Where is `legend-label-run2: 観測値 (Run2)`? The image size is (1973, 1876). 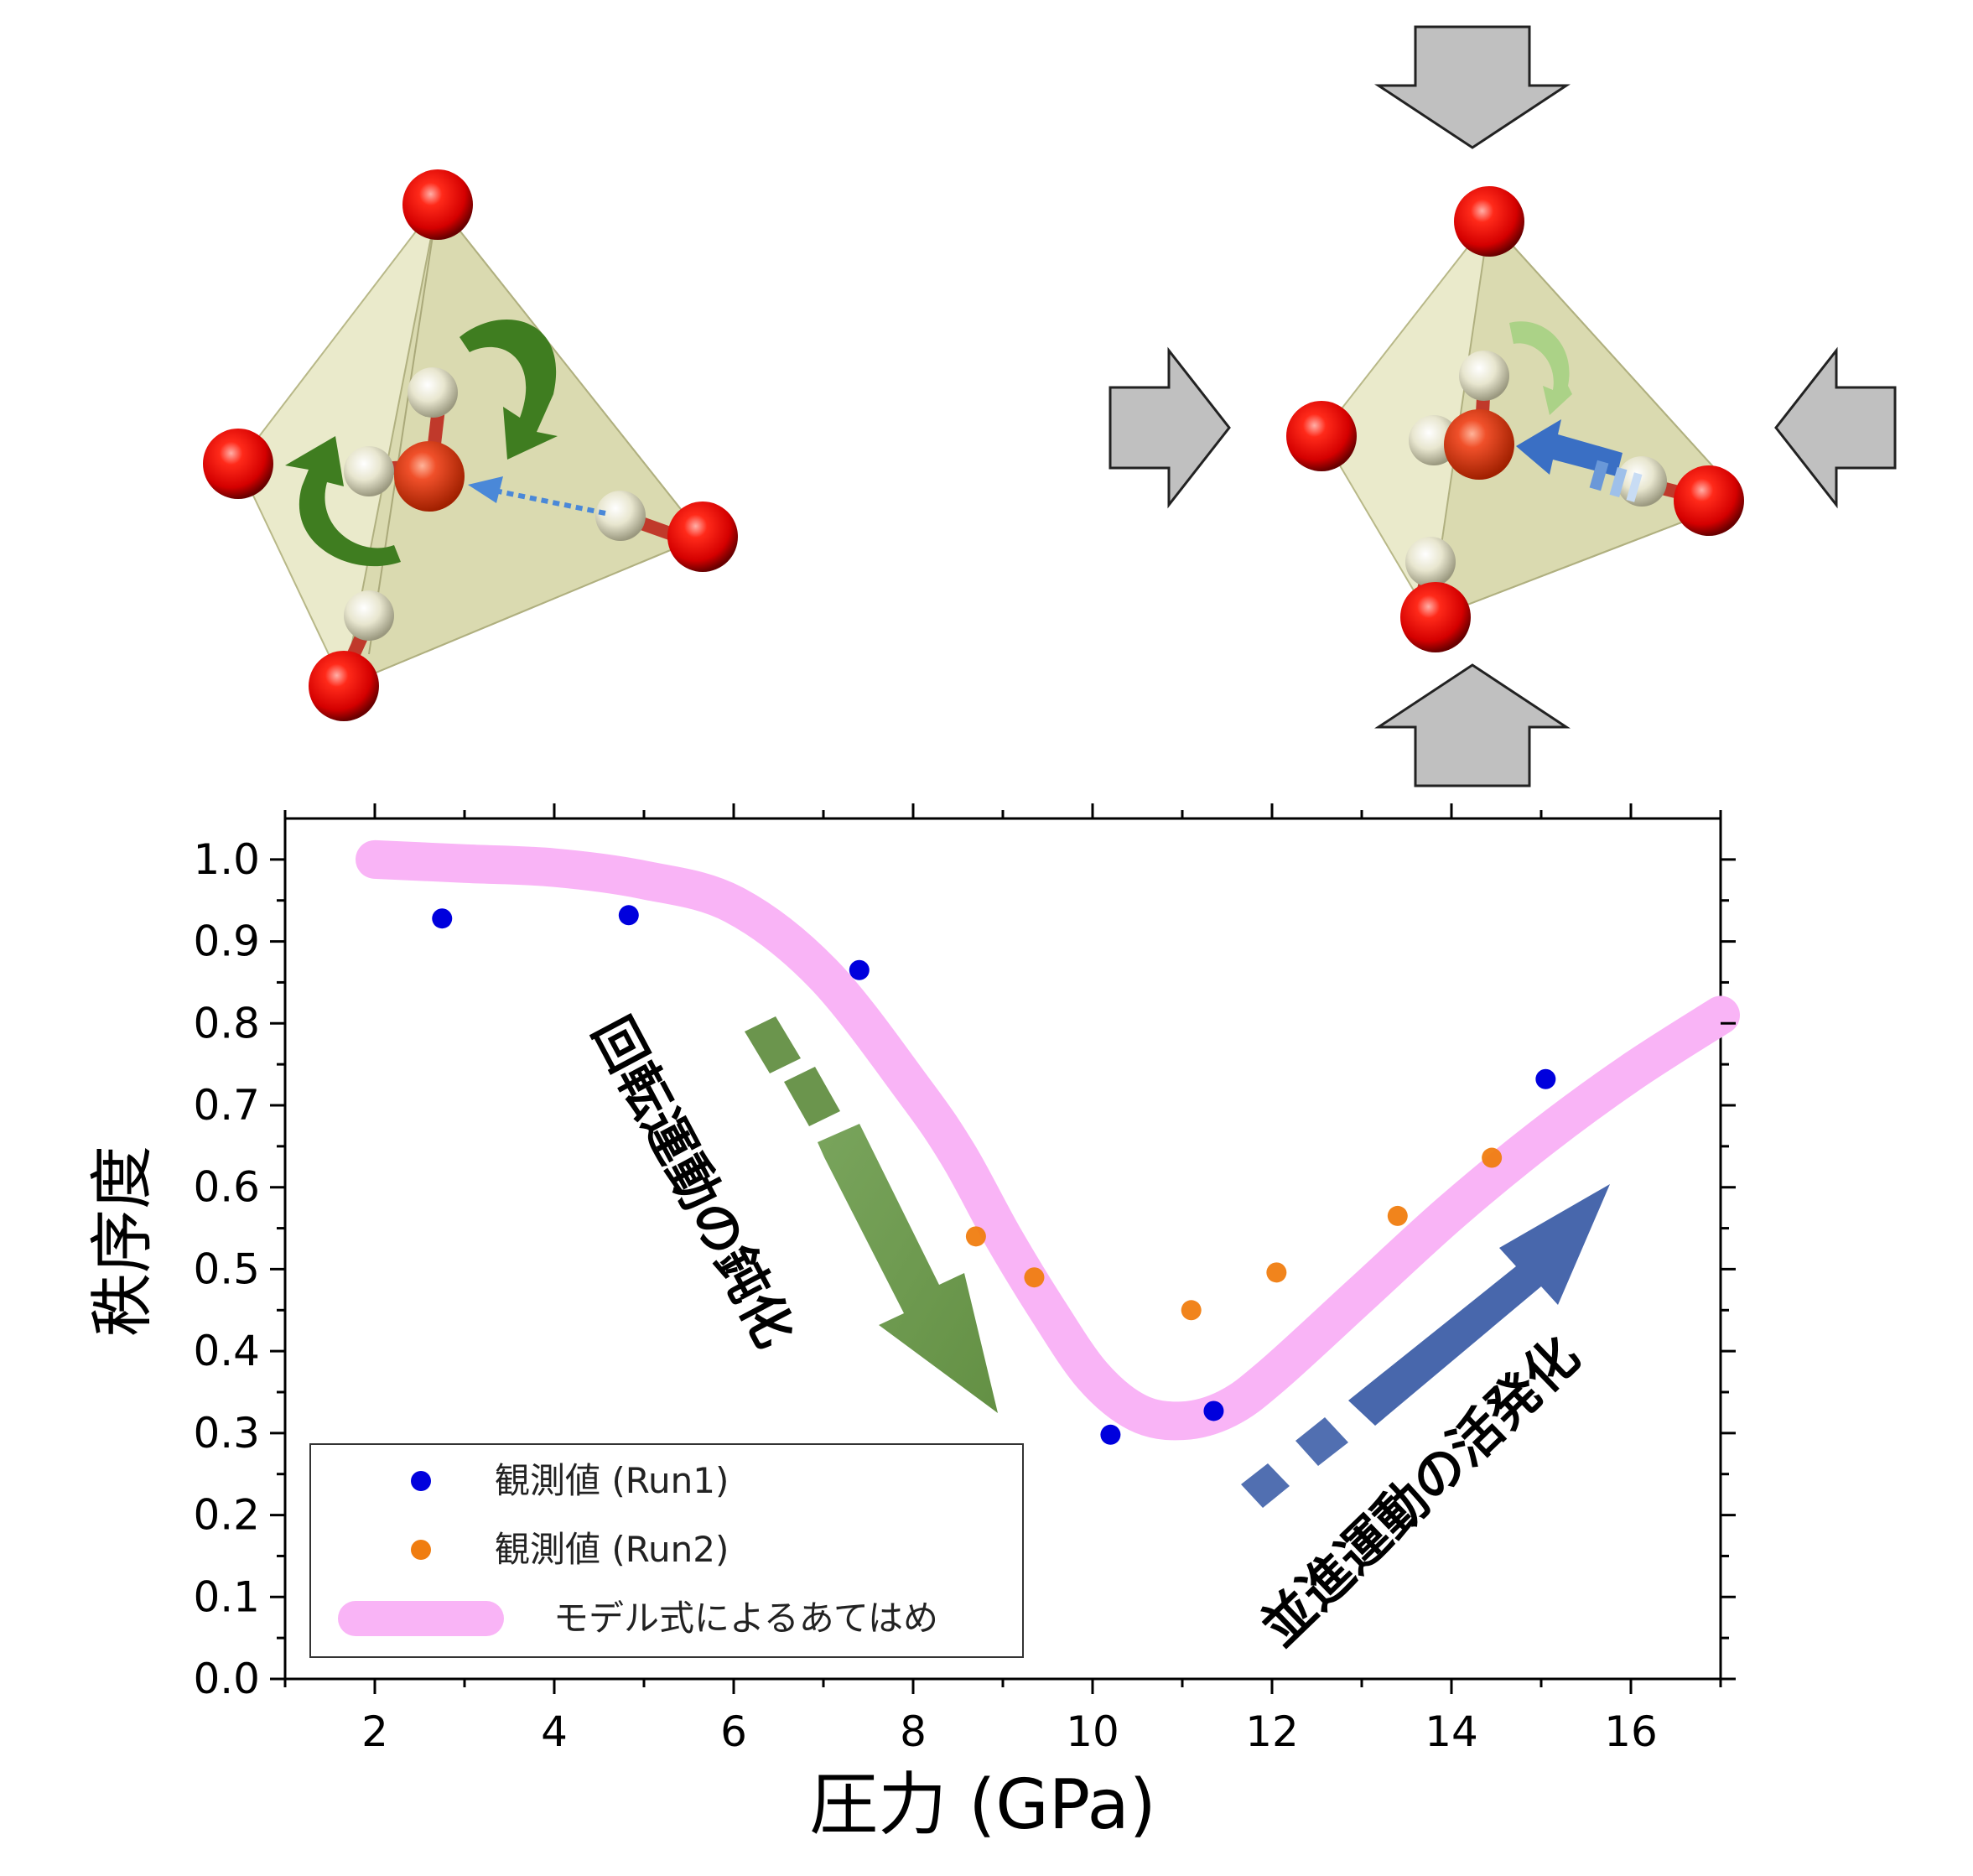
legend-label-run2: 観測値 (Run2) is located at coordinates (612, 1550).